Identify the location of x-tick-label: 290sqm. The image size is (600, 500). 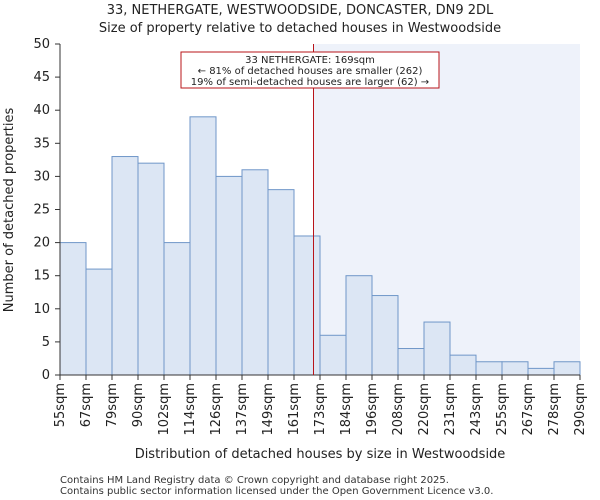
(580, 409).